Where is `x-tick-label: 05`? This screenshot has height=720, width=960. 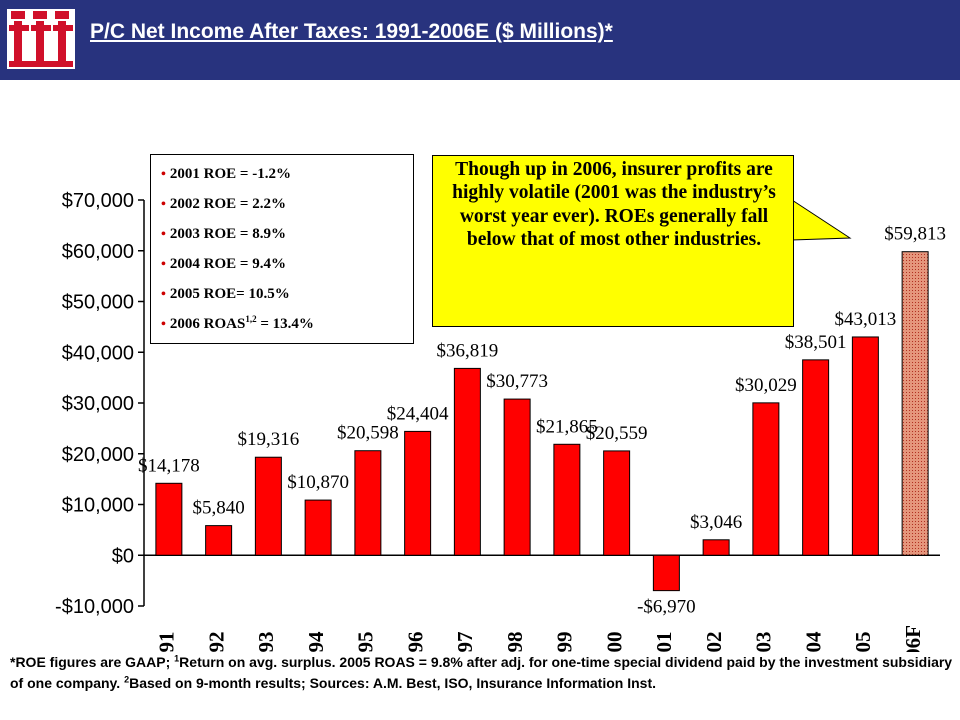
x-tick-label: 05 is located at coordinates (863, 642).